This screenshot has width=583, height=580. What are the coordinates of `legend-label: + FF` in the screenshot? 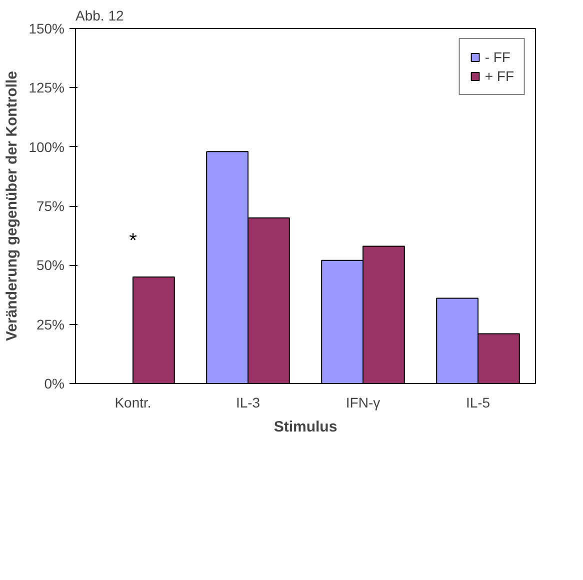 It's located at (499, 76).